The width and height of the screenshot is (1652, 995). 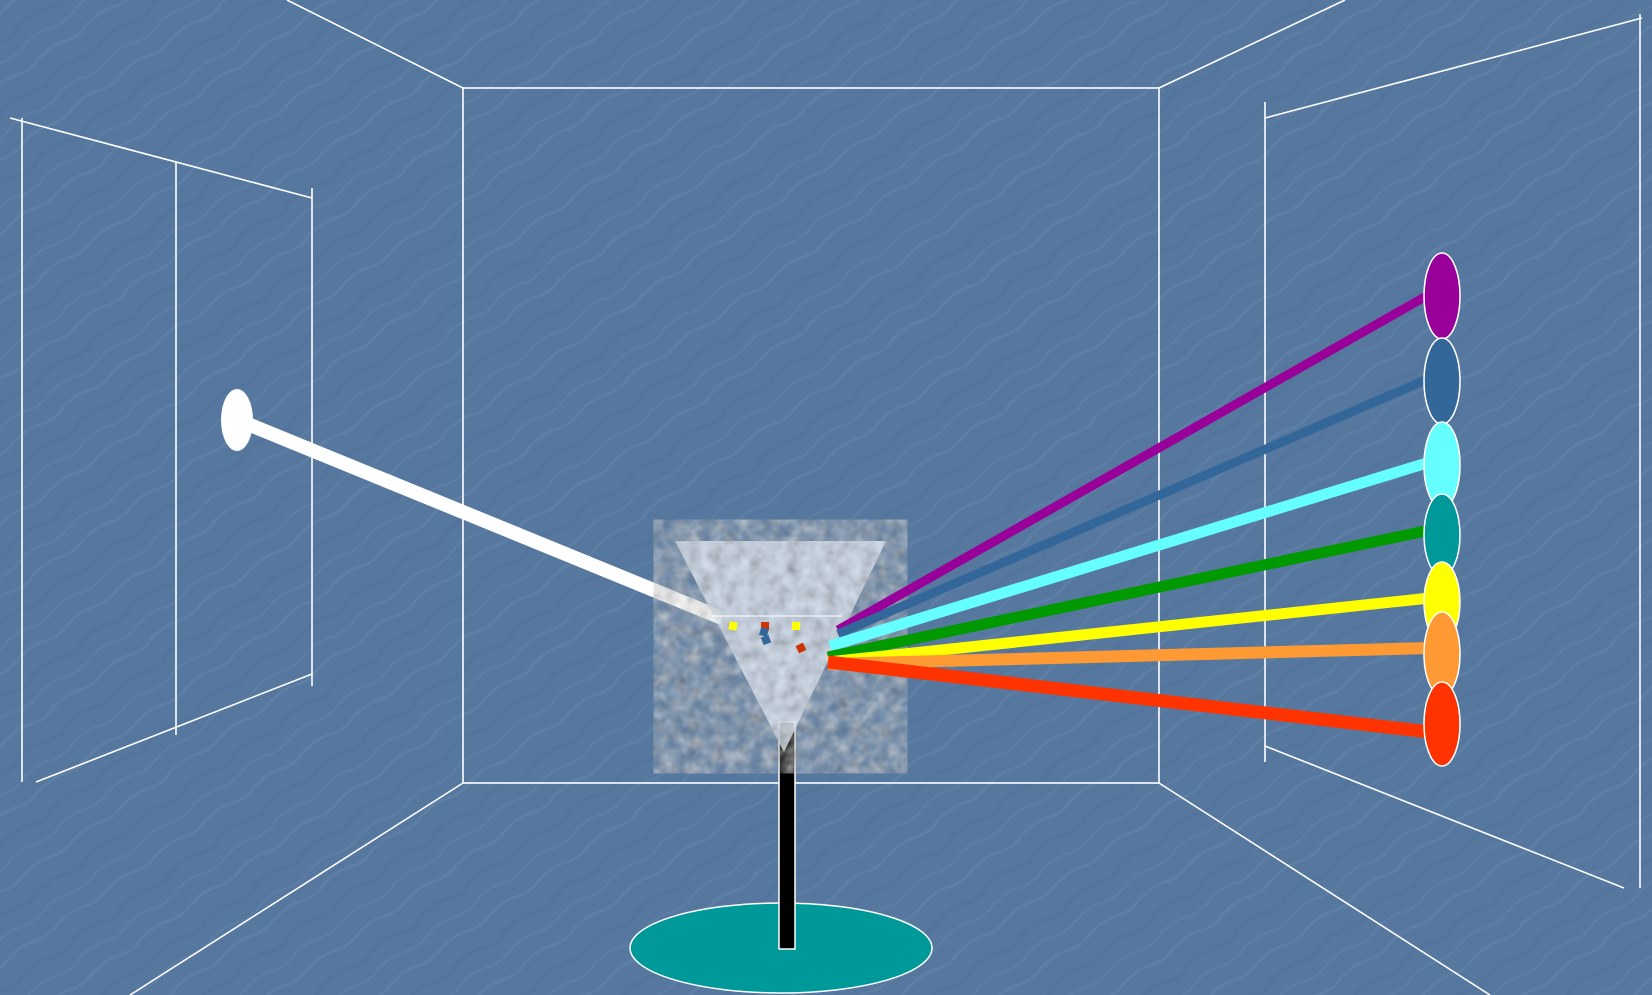 I want to click on floor-edge-right, so click(x=1324, y=888).